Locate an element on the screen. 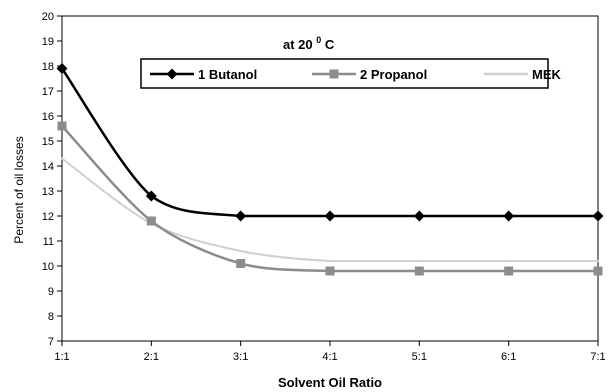  legend-label: 1 Butanol is located at coordinates (227, 74).